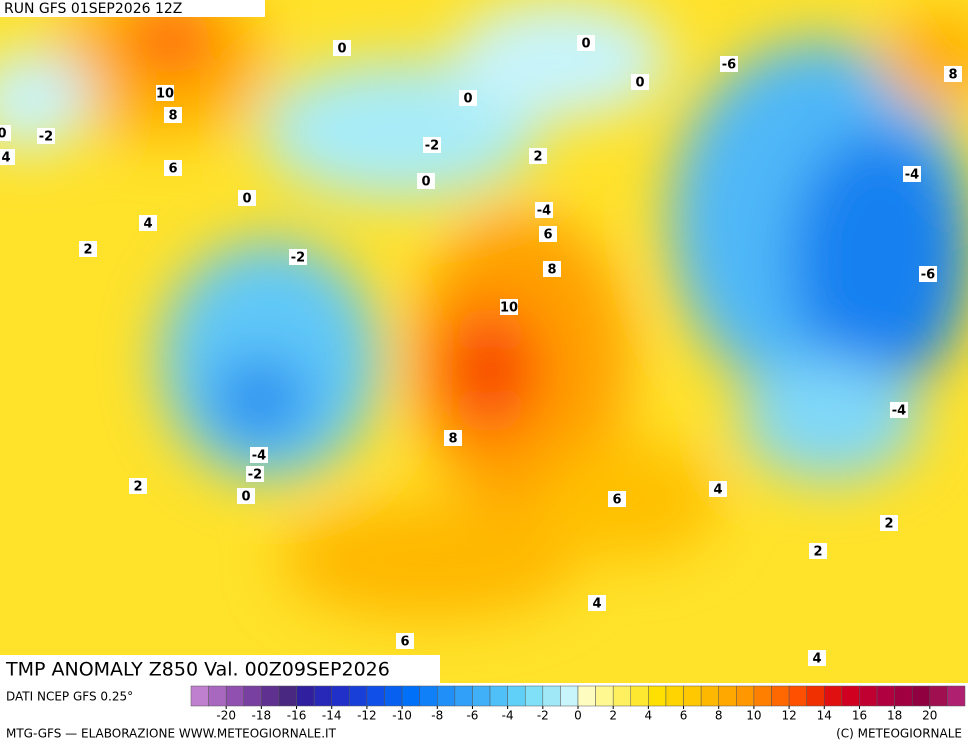 This screenshot has height=749, width=968. What do you see at coordinates (197, 670) in the screenshot?
I see `map-title: TMP ANOMALY Z850 Val. 00Z09SEP2026` at bounding box center [197, 670].